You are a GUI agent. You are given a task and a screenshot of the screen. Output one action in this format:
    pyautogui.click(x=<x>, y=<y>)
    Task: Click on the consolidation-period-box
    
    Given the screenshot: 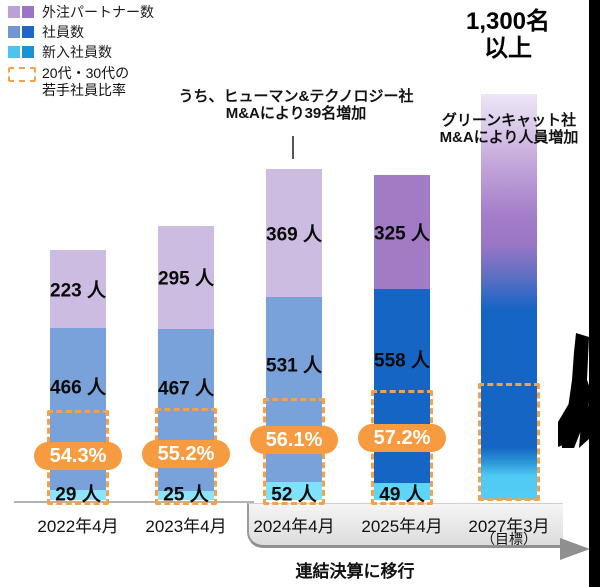 What is the action you would take?
    pyautogui.click(x=405, y=525)
    